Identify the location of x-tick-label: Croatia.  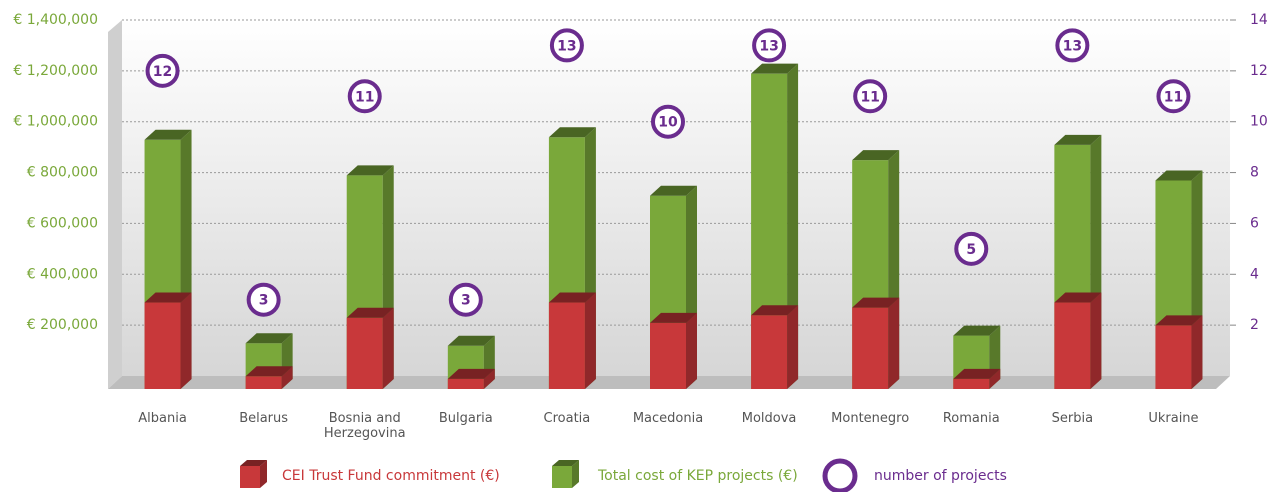
(567, 418).